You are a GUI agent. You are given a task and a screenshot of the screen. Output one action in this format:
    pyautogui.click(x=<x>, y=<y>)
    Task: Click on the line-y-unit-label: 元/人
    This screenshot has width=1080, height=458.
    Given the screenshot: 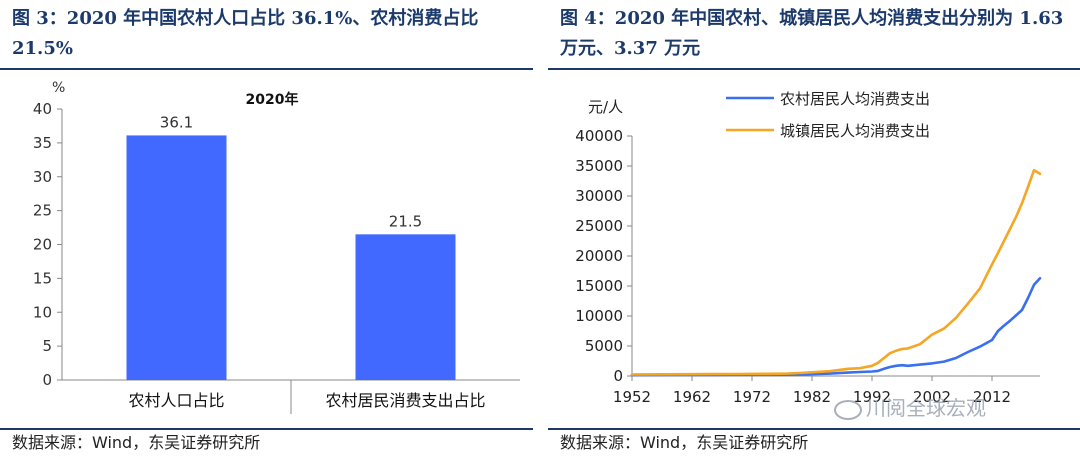 What is the action you would take?
    pyautogui.click(x=605, y=107)
    